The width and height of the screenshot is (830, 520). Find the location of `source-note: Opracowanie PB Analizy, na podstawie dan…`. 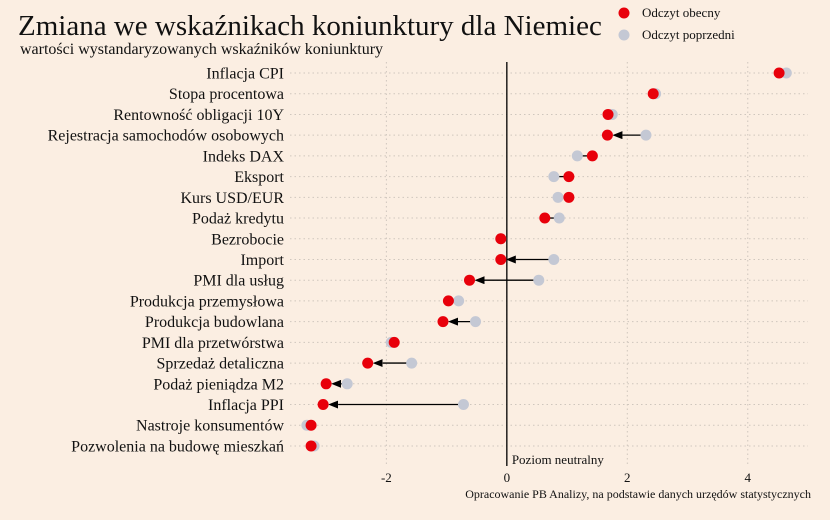

source-note: Opracowanie PB Analizy, na podstawie dan… is located at coordinates (638, 494).